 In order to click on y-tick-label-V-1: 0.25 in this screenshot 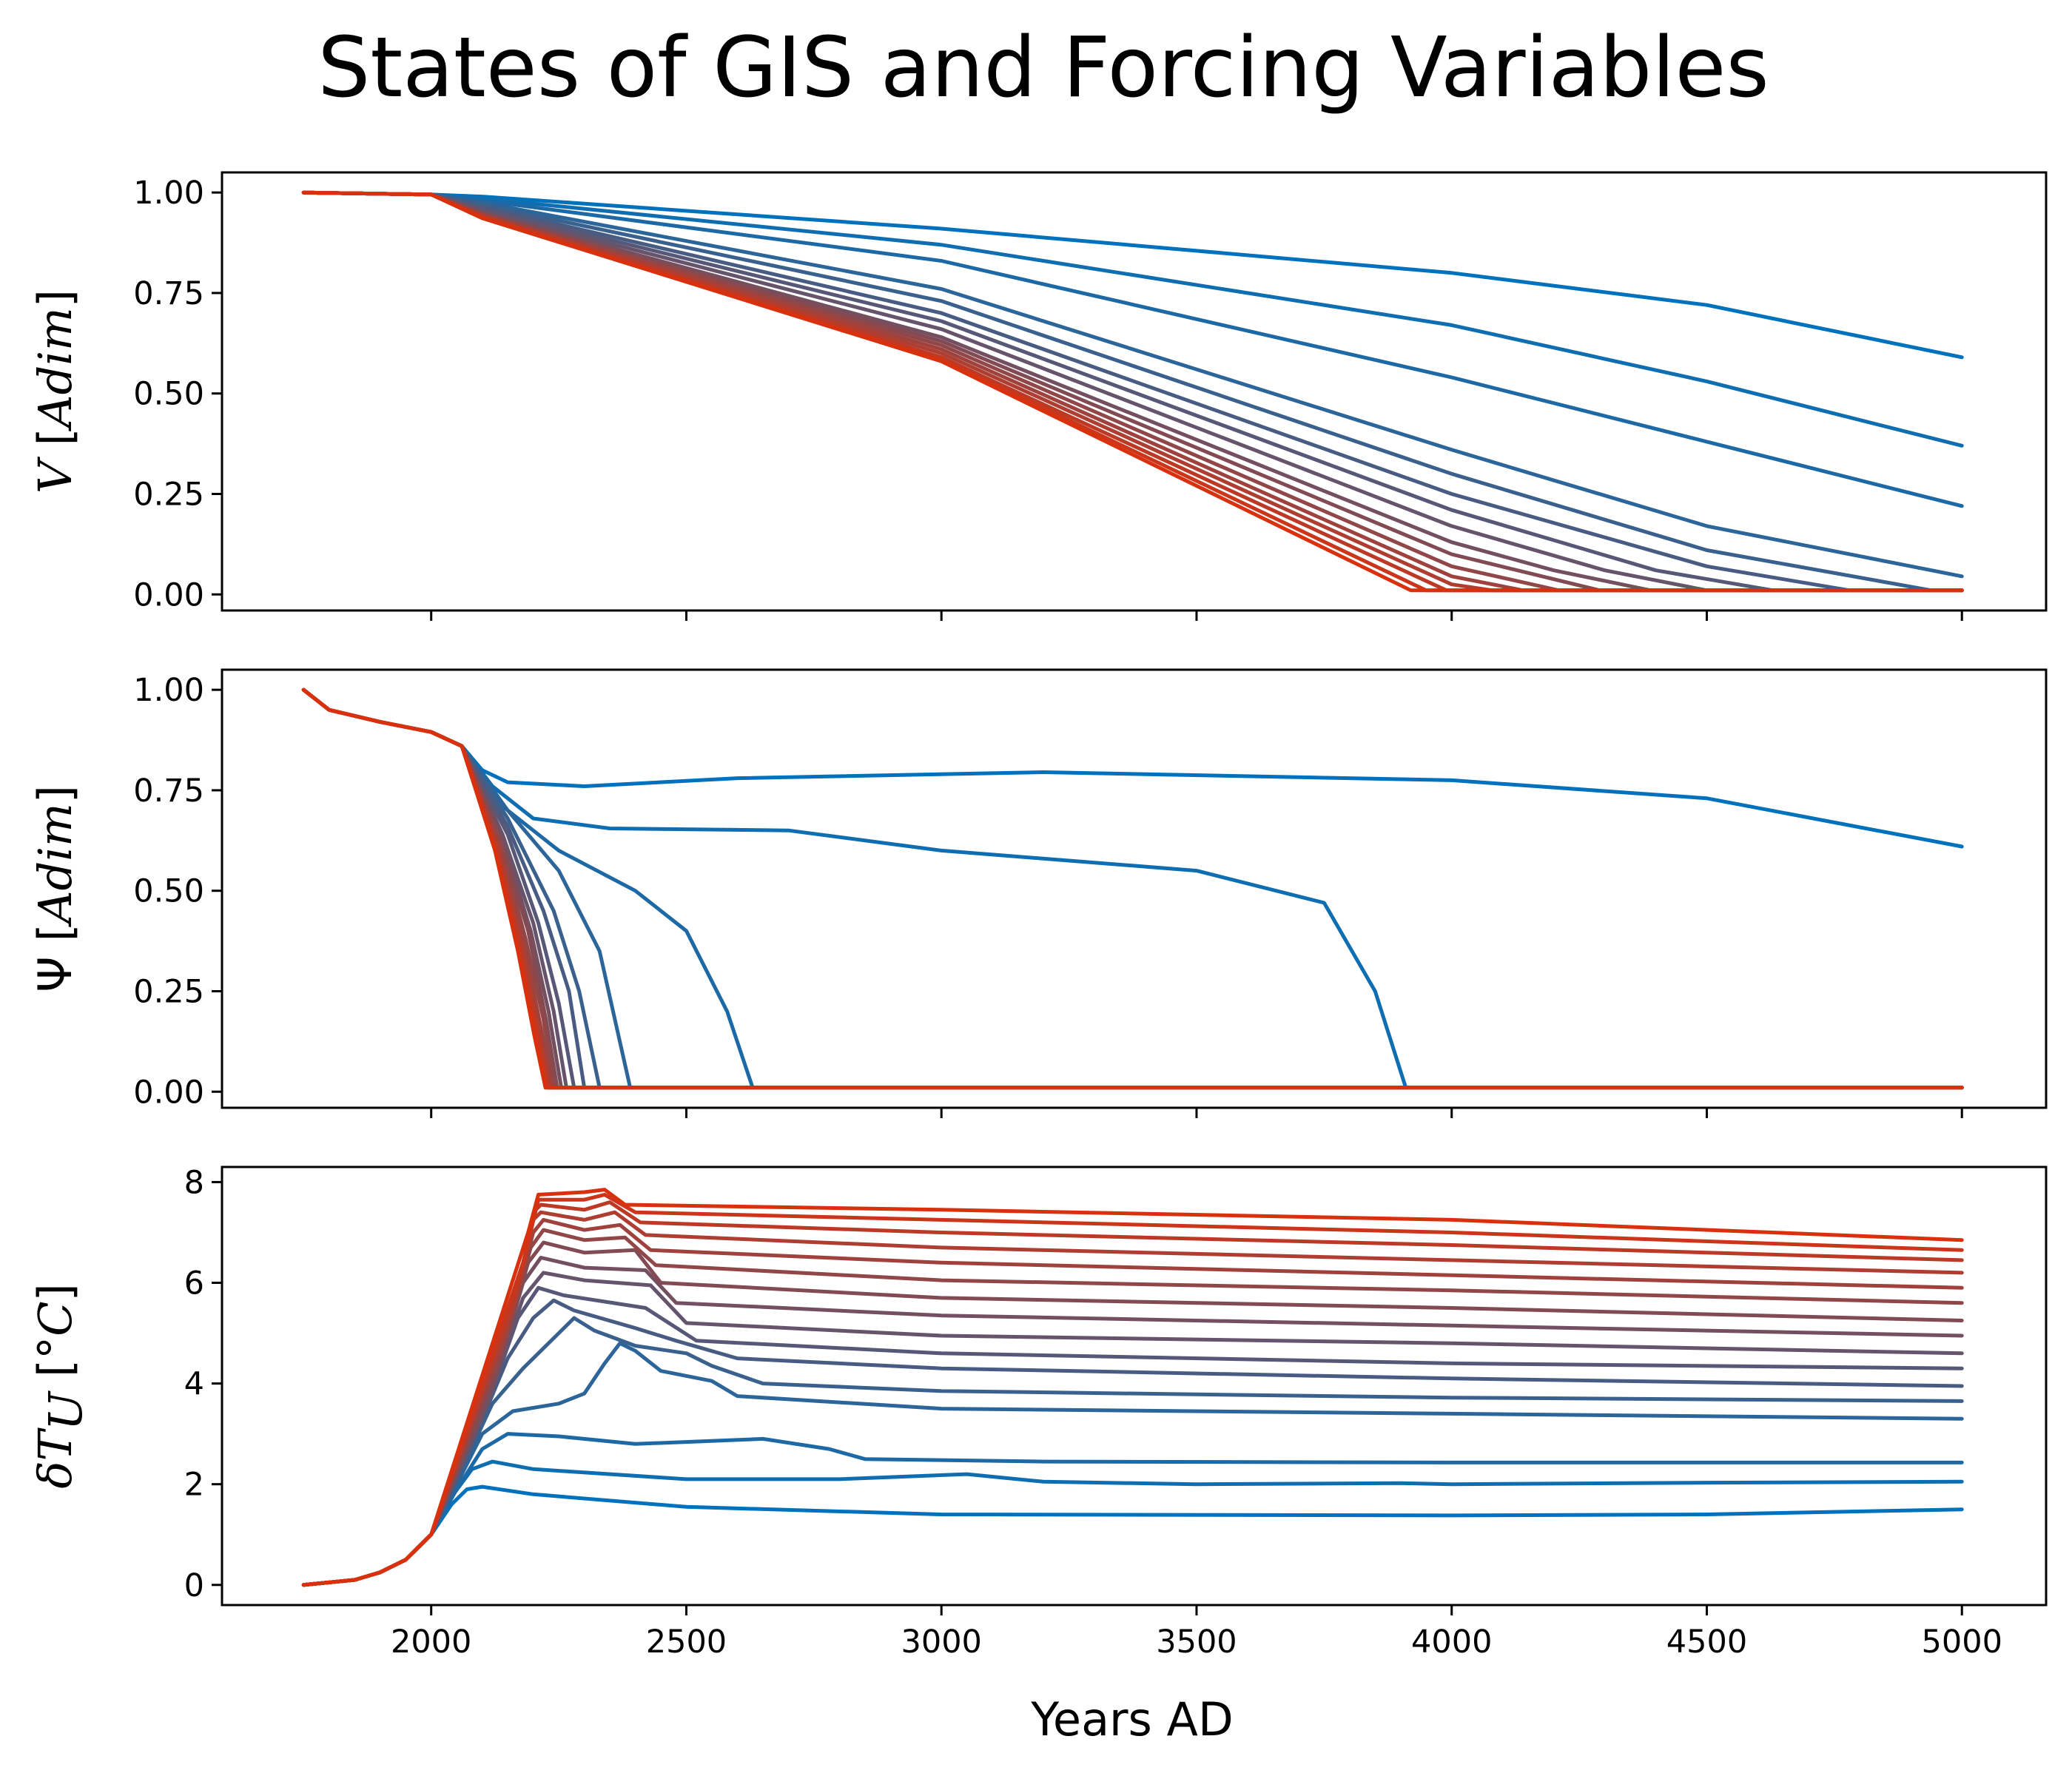, I will do `click(168, 494)`.